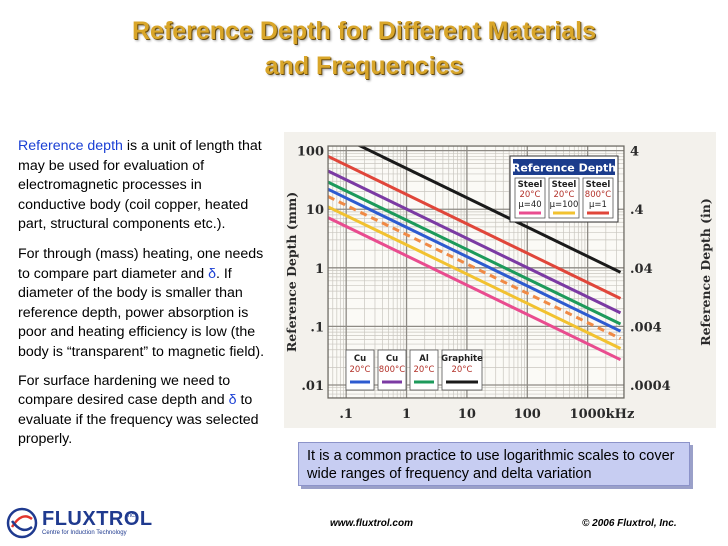 This screenshot has height=546, width=728. Describe the element at coordinates (70, 146) in the screenshot. I see `term-reference-depth: Reference depth` at that location.